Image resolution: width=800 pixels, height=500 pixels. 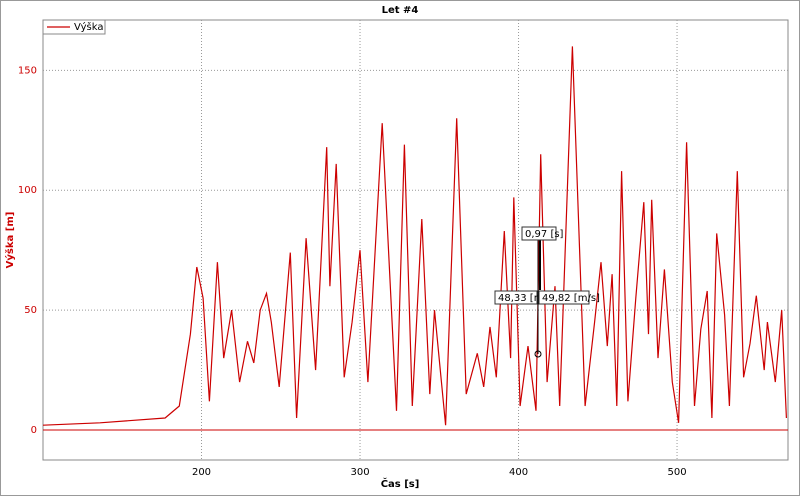 What do you see at coordinates (27, 190) in the screenshot?
I see `y-tick-label: 100` at bounding box center [27, 190].